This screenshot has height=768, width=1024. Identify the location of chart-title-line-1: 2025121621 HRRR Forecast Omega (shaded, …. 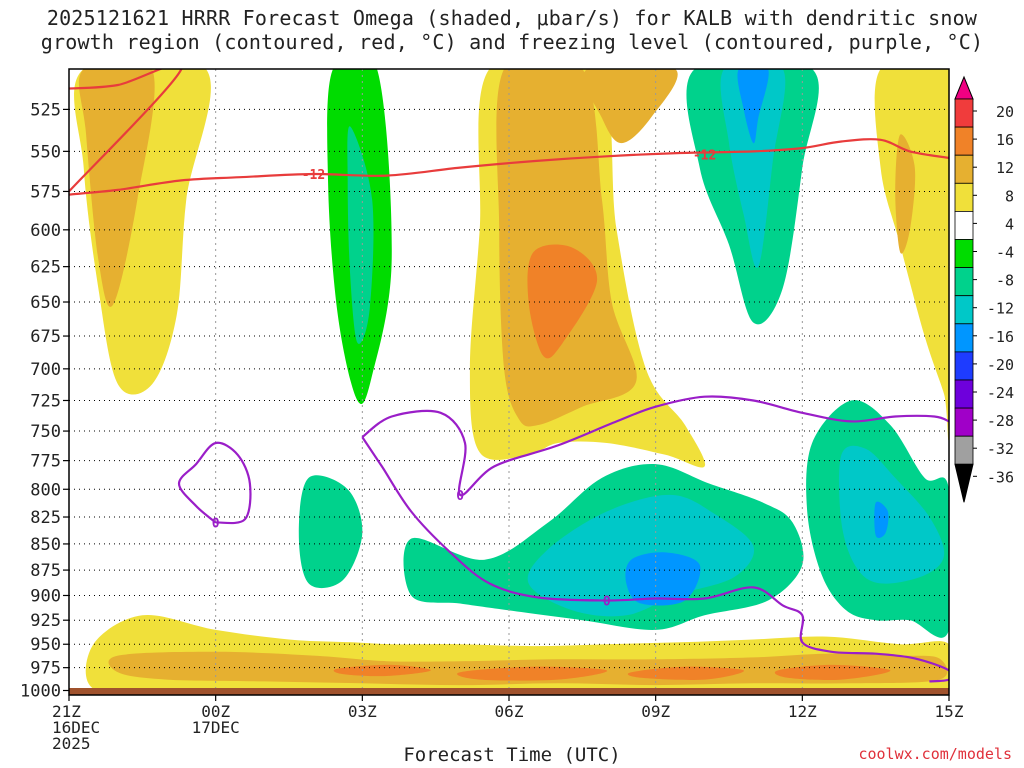
(512, 18).